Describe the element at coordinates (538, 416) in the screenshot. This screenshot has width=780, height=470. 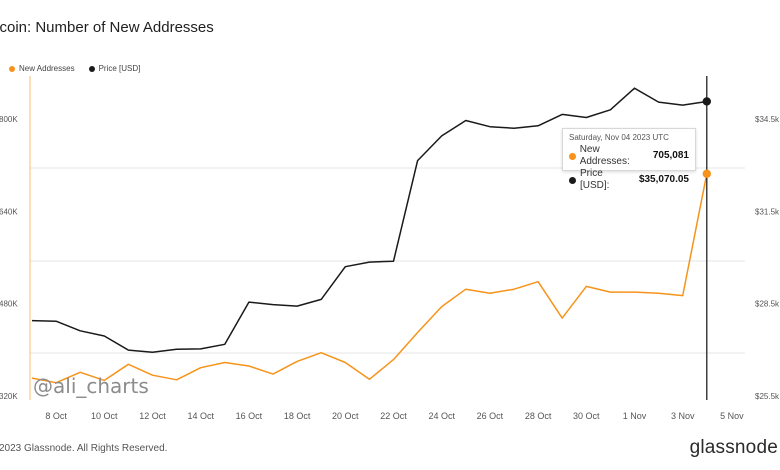
I see `x-axis-tick-label: 28 Oct` at that location.